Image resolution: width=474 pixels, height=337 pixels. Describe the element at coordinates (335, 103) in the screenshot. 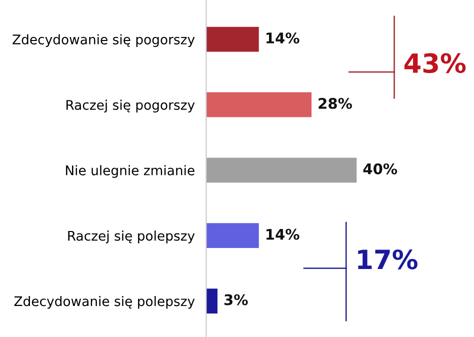

I see `data-label: 28%` at that location.